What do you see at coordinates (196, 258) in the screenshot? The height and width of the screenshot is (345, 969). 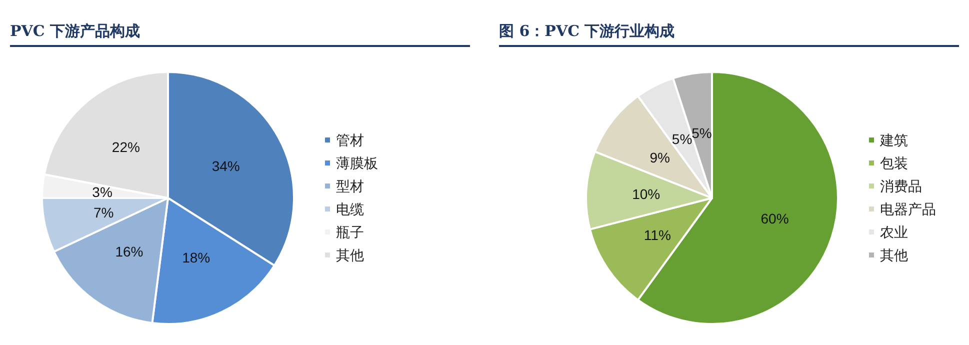 I see `data-label: 18%` at bounding box center [196, 258].